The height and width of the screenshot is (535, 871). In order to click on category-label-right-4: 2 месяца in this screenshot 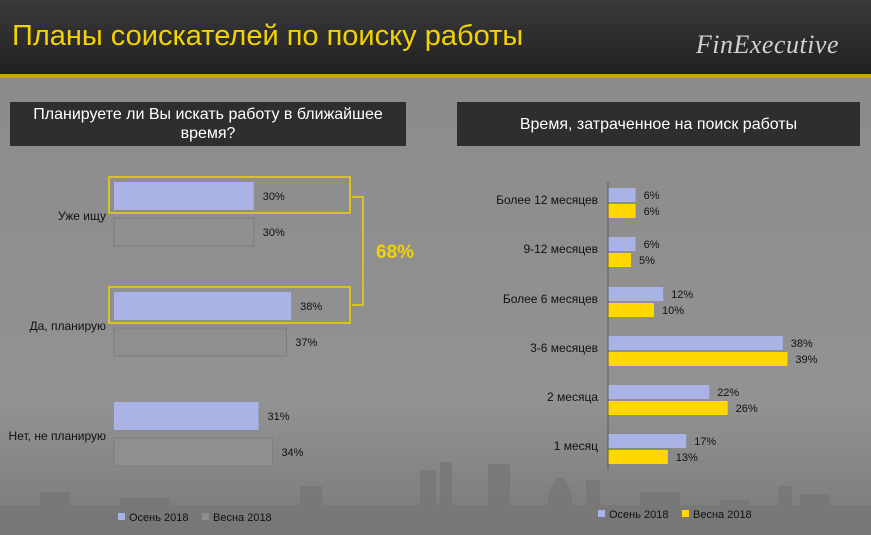, I will do `click(572, 397)`.